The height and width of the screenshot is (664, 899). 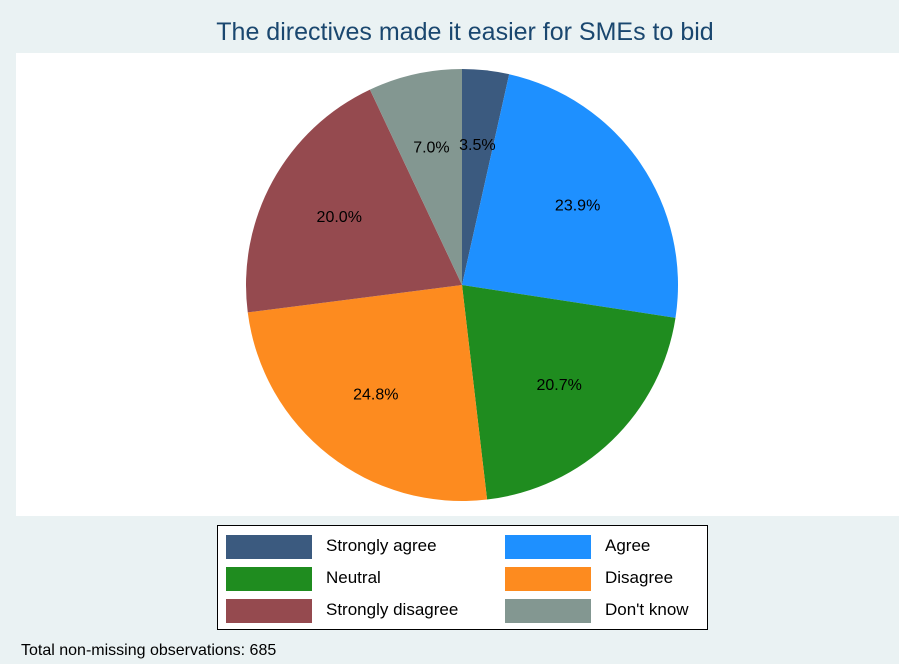 What do you see at coordinates (381, 545) in the screenshot?
I see `legend-label: Strongly agree` at bounding box center [381, 545].